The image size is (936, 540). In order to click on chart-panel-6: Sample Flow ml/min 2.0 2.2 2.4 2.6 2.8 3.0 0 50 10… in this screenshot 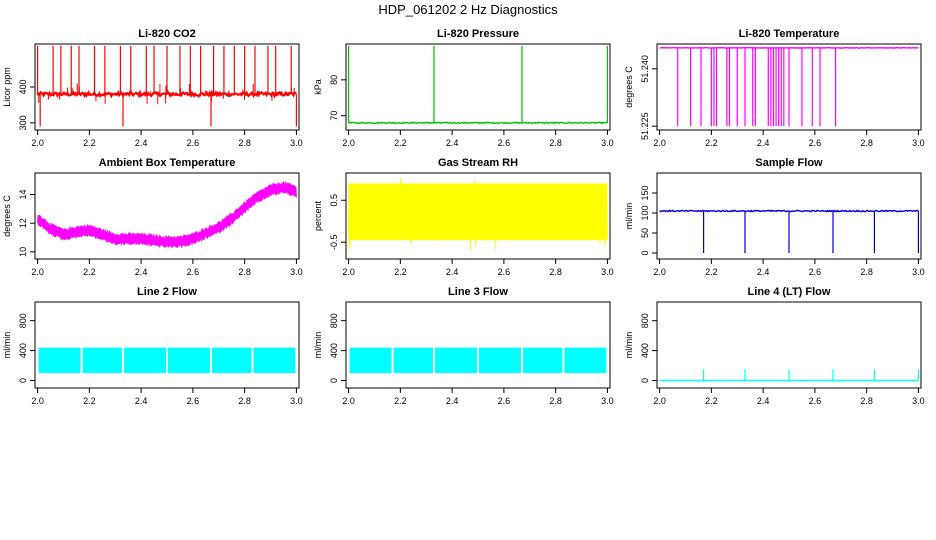, I will do `click(774, 217)`.